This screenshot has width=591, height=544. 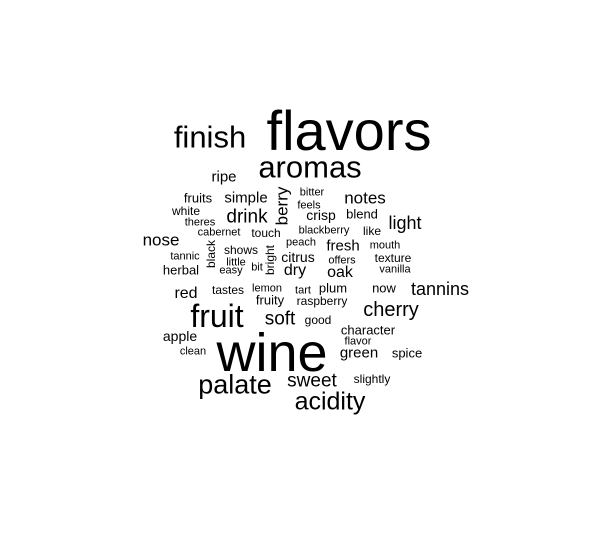 What do you see at coordinates (246, 198) in the screenshot?
I see `word-simple: simple` at bounding box center [246, 198].